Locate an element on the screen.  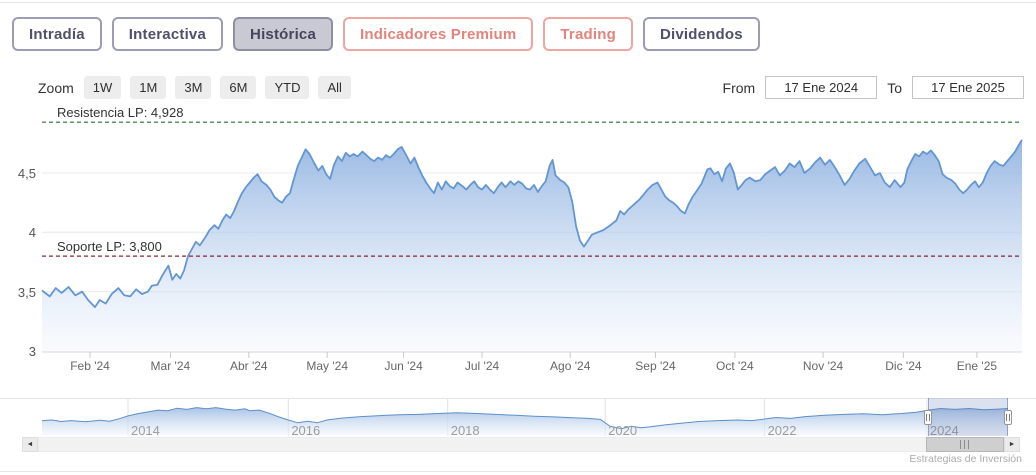
zoom-range-toolbar: Zoom 1W 1M 3M 6M YTD All is located at coordinates (194, 87).